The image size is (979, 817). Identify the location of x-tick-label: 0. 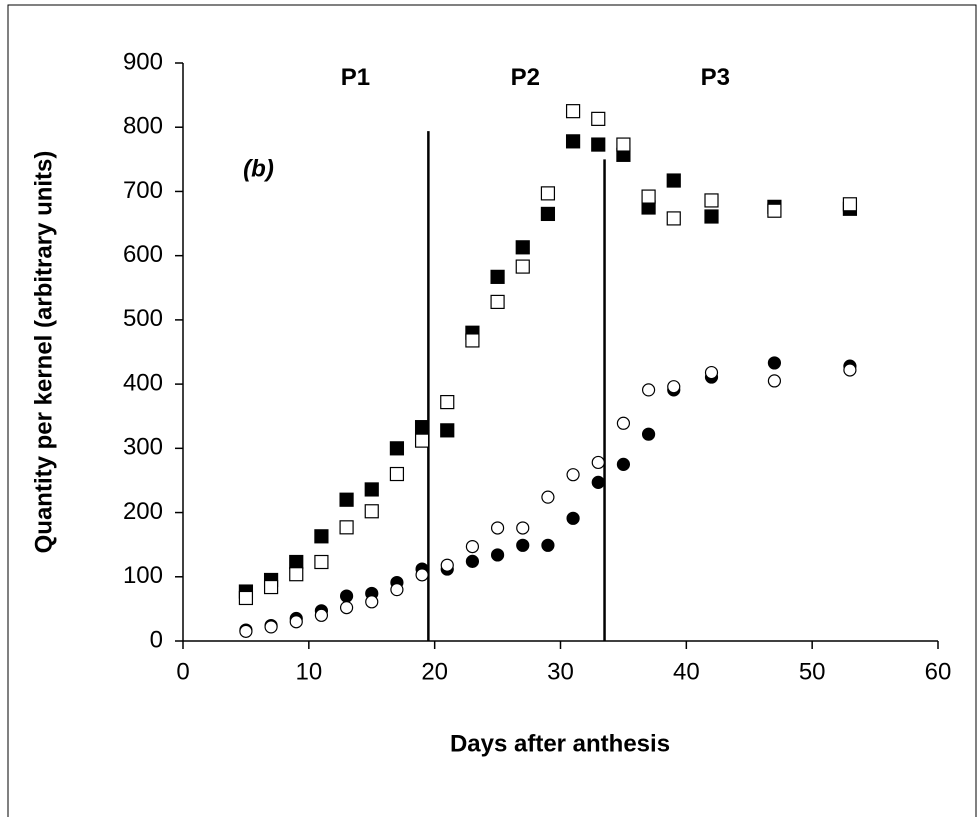
(182, 671).